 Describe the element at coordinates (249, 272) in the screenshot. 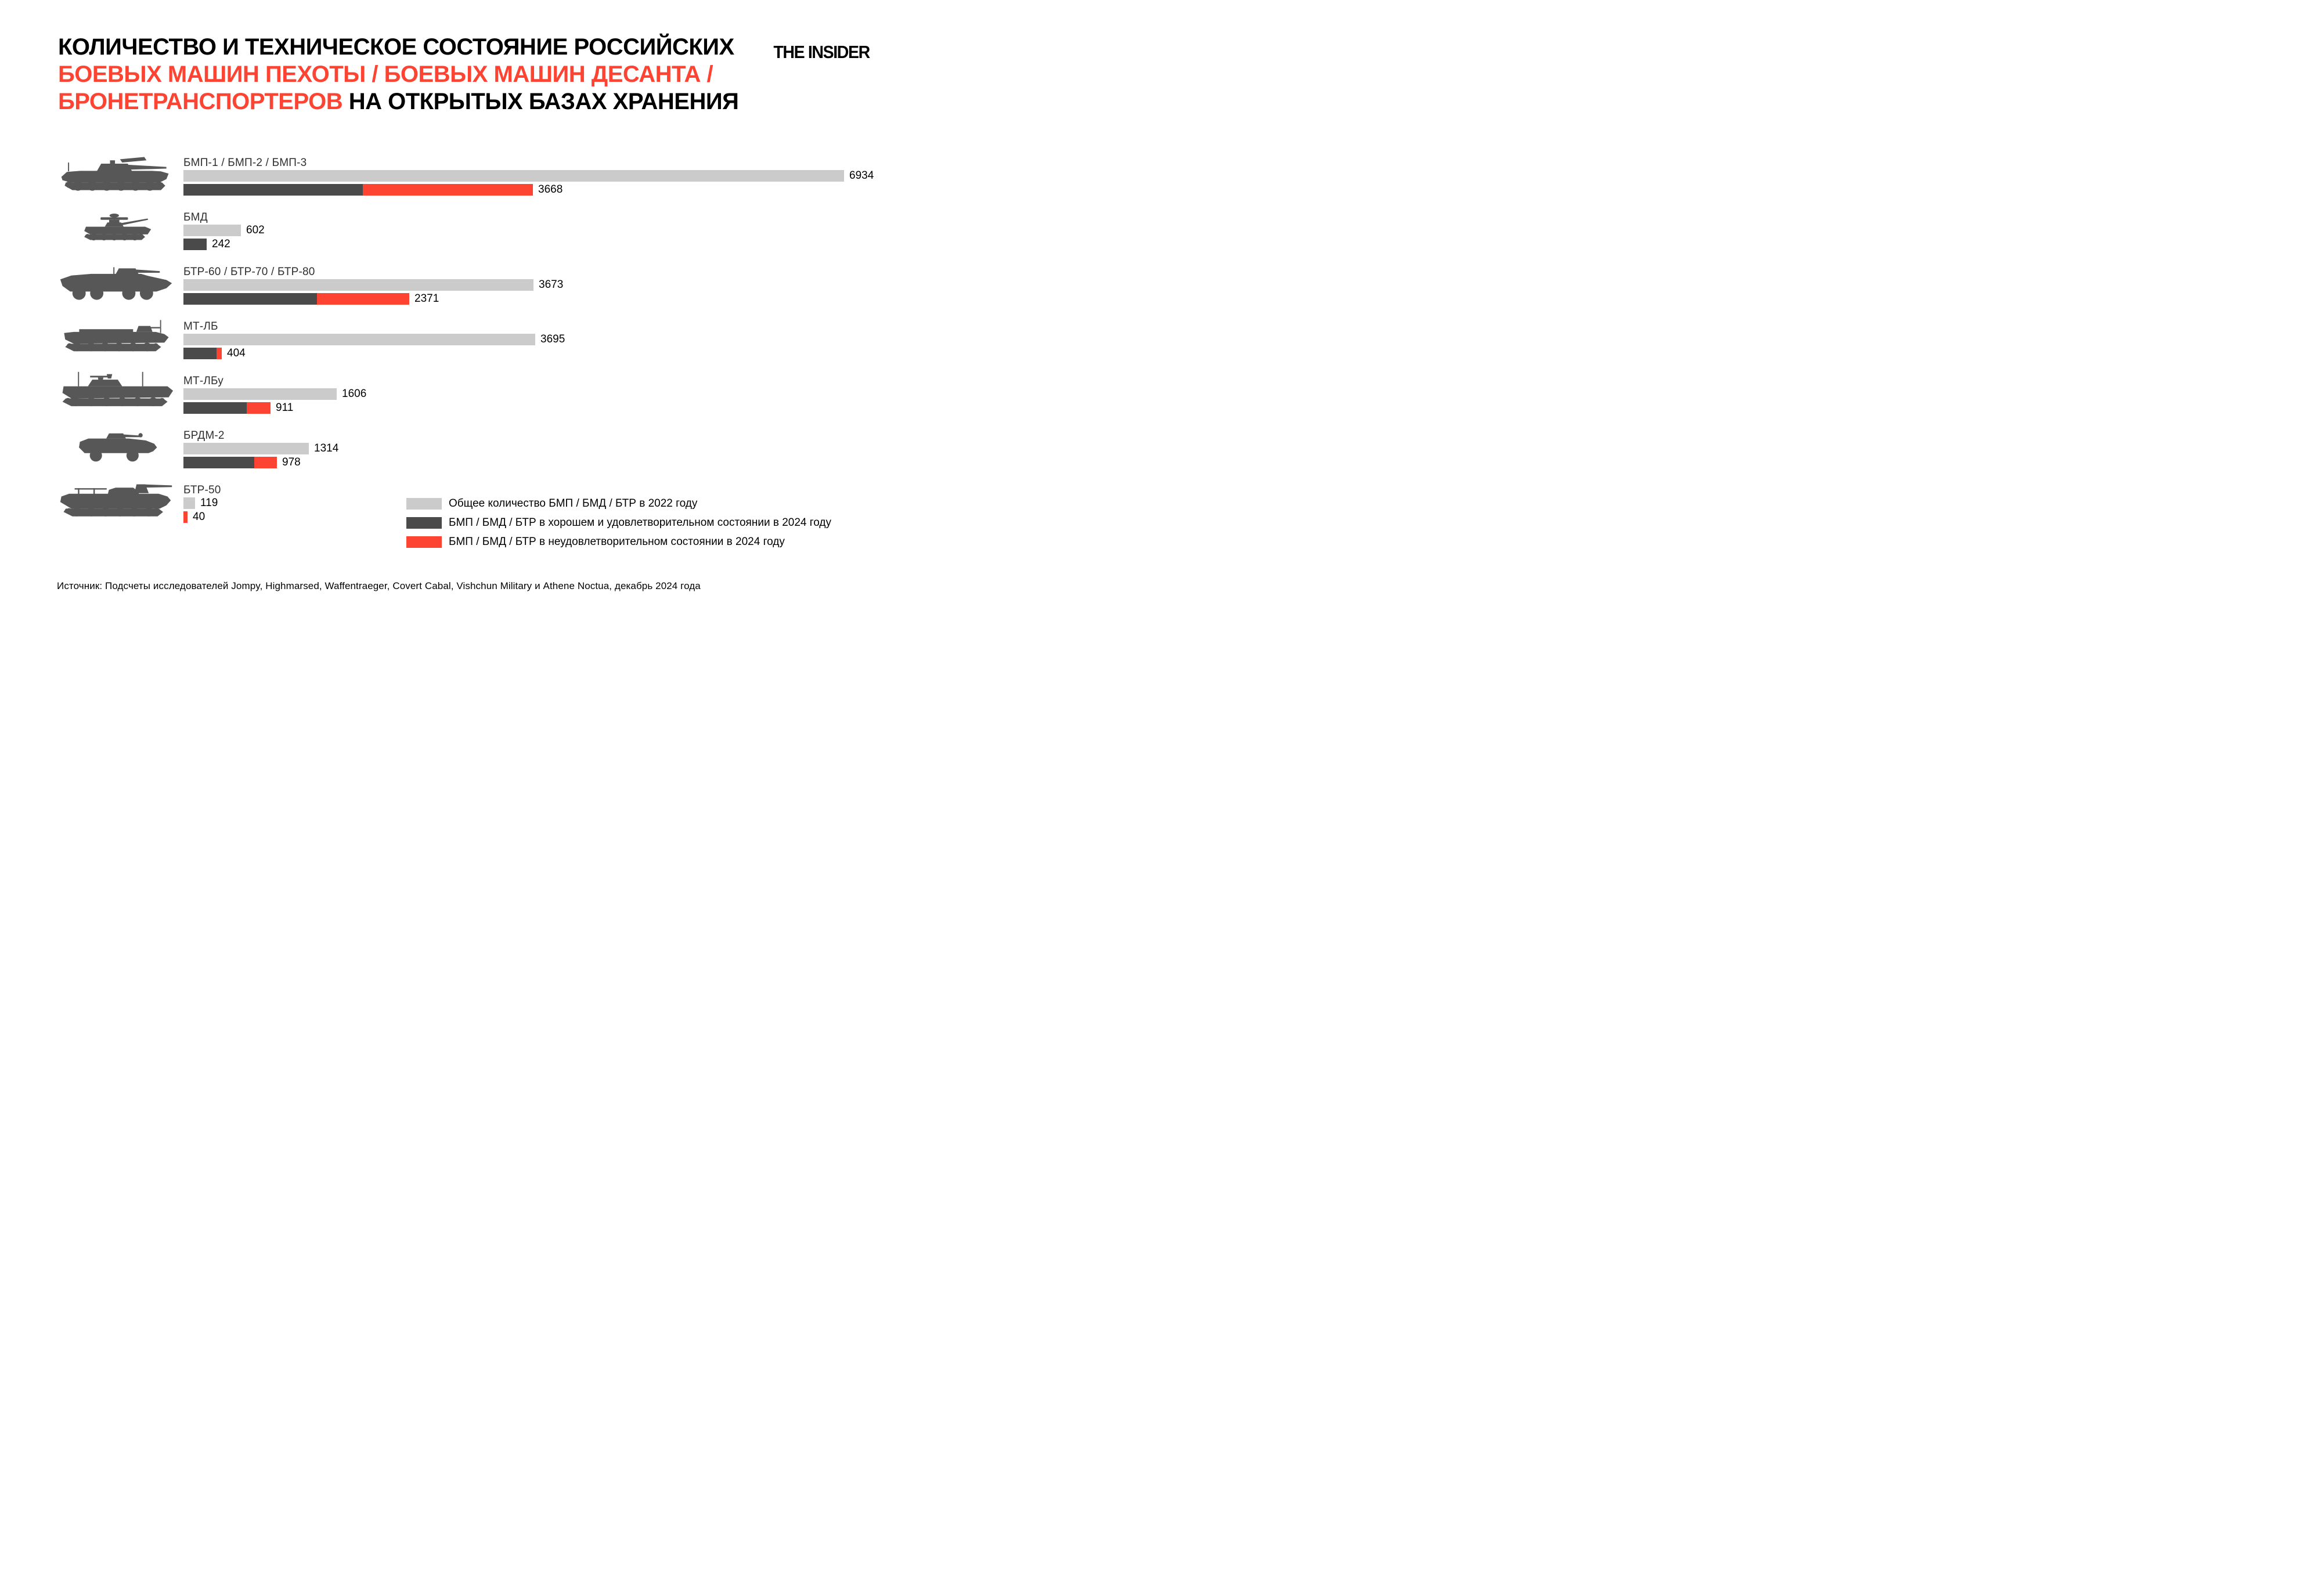

I see `vehicle-name: БТР-60 / БТР-70 / БТР-80` at that location.